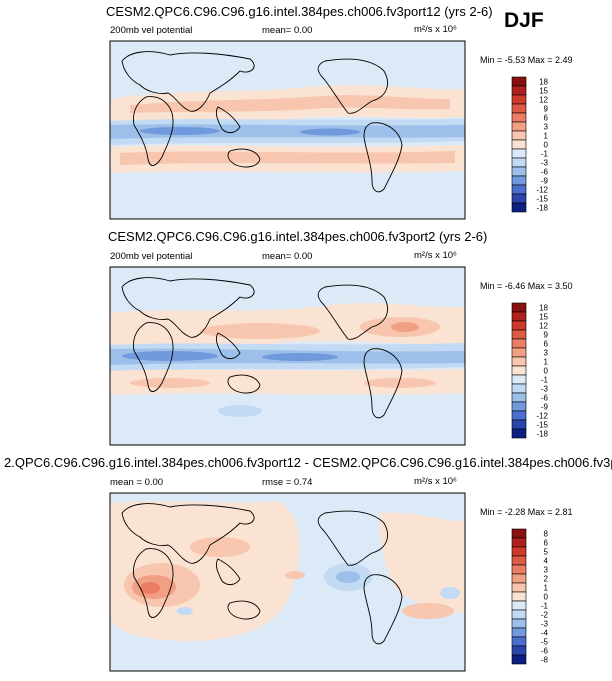 The height and width of the screenshot is (681, 612). I want to click on panel-3-mean: mean = 0.00, so click(137, 482).